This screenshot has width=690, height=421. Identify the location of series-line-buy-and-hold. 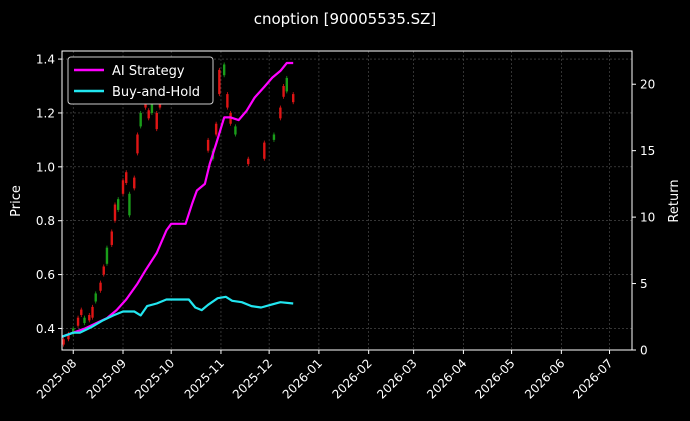
(177, 316).